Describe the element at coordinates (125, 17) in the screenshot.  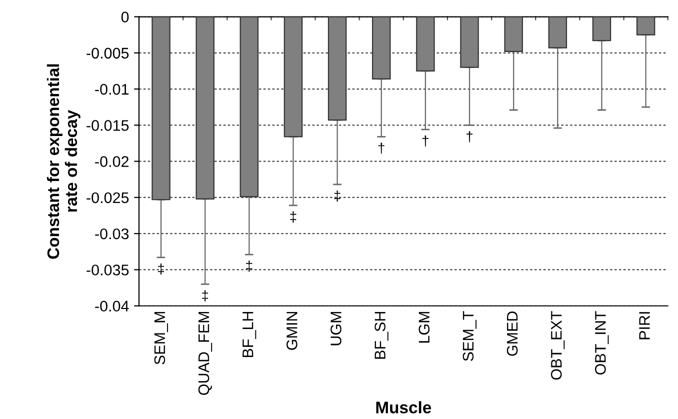
I see `y-tick-label: 0` at that location.